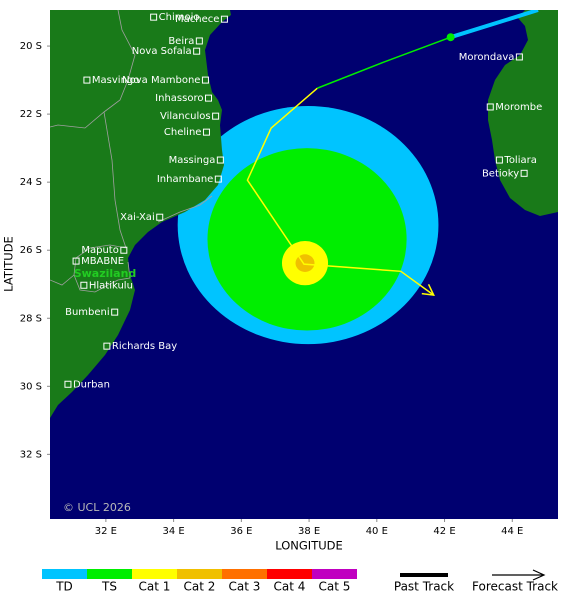 The height and width of the screenshot is (602, 580). What do you see at coordinates (31, 46) in the screenshot?
I see `y-tick-label: 20 S` at bounding box center [31, 46].